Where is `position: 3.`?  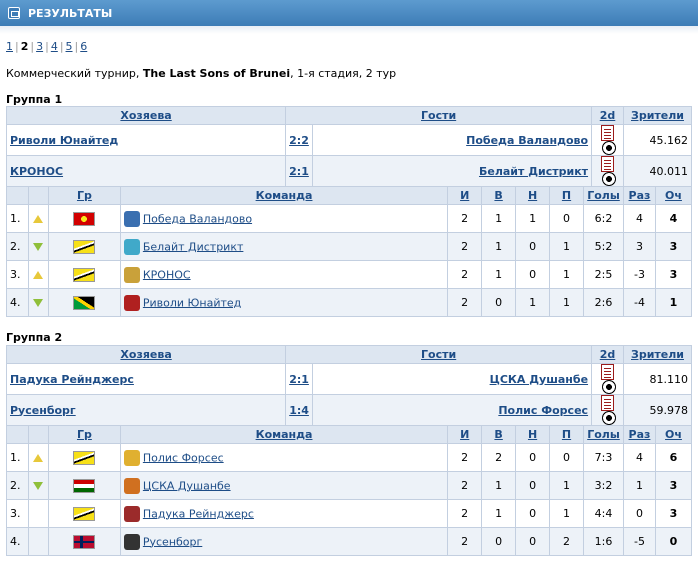
position: 3. is located at coordinates (17, 274).